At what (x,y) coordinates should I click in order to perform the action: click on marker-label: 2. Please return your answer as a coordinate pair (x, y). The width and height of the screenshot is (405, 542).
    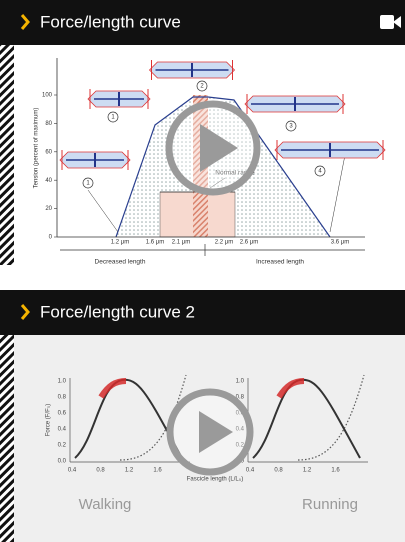
    Looking at the image, I should click on (202, 87).